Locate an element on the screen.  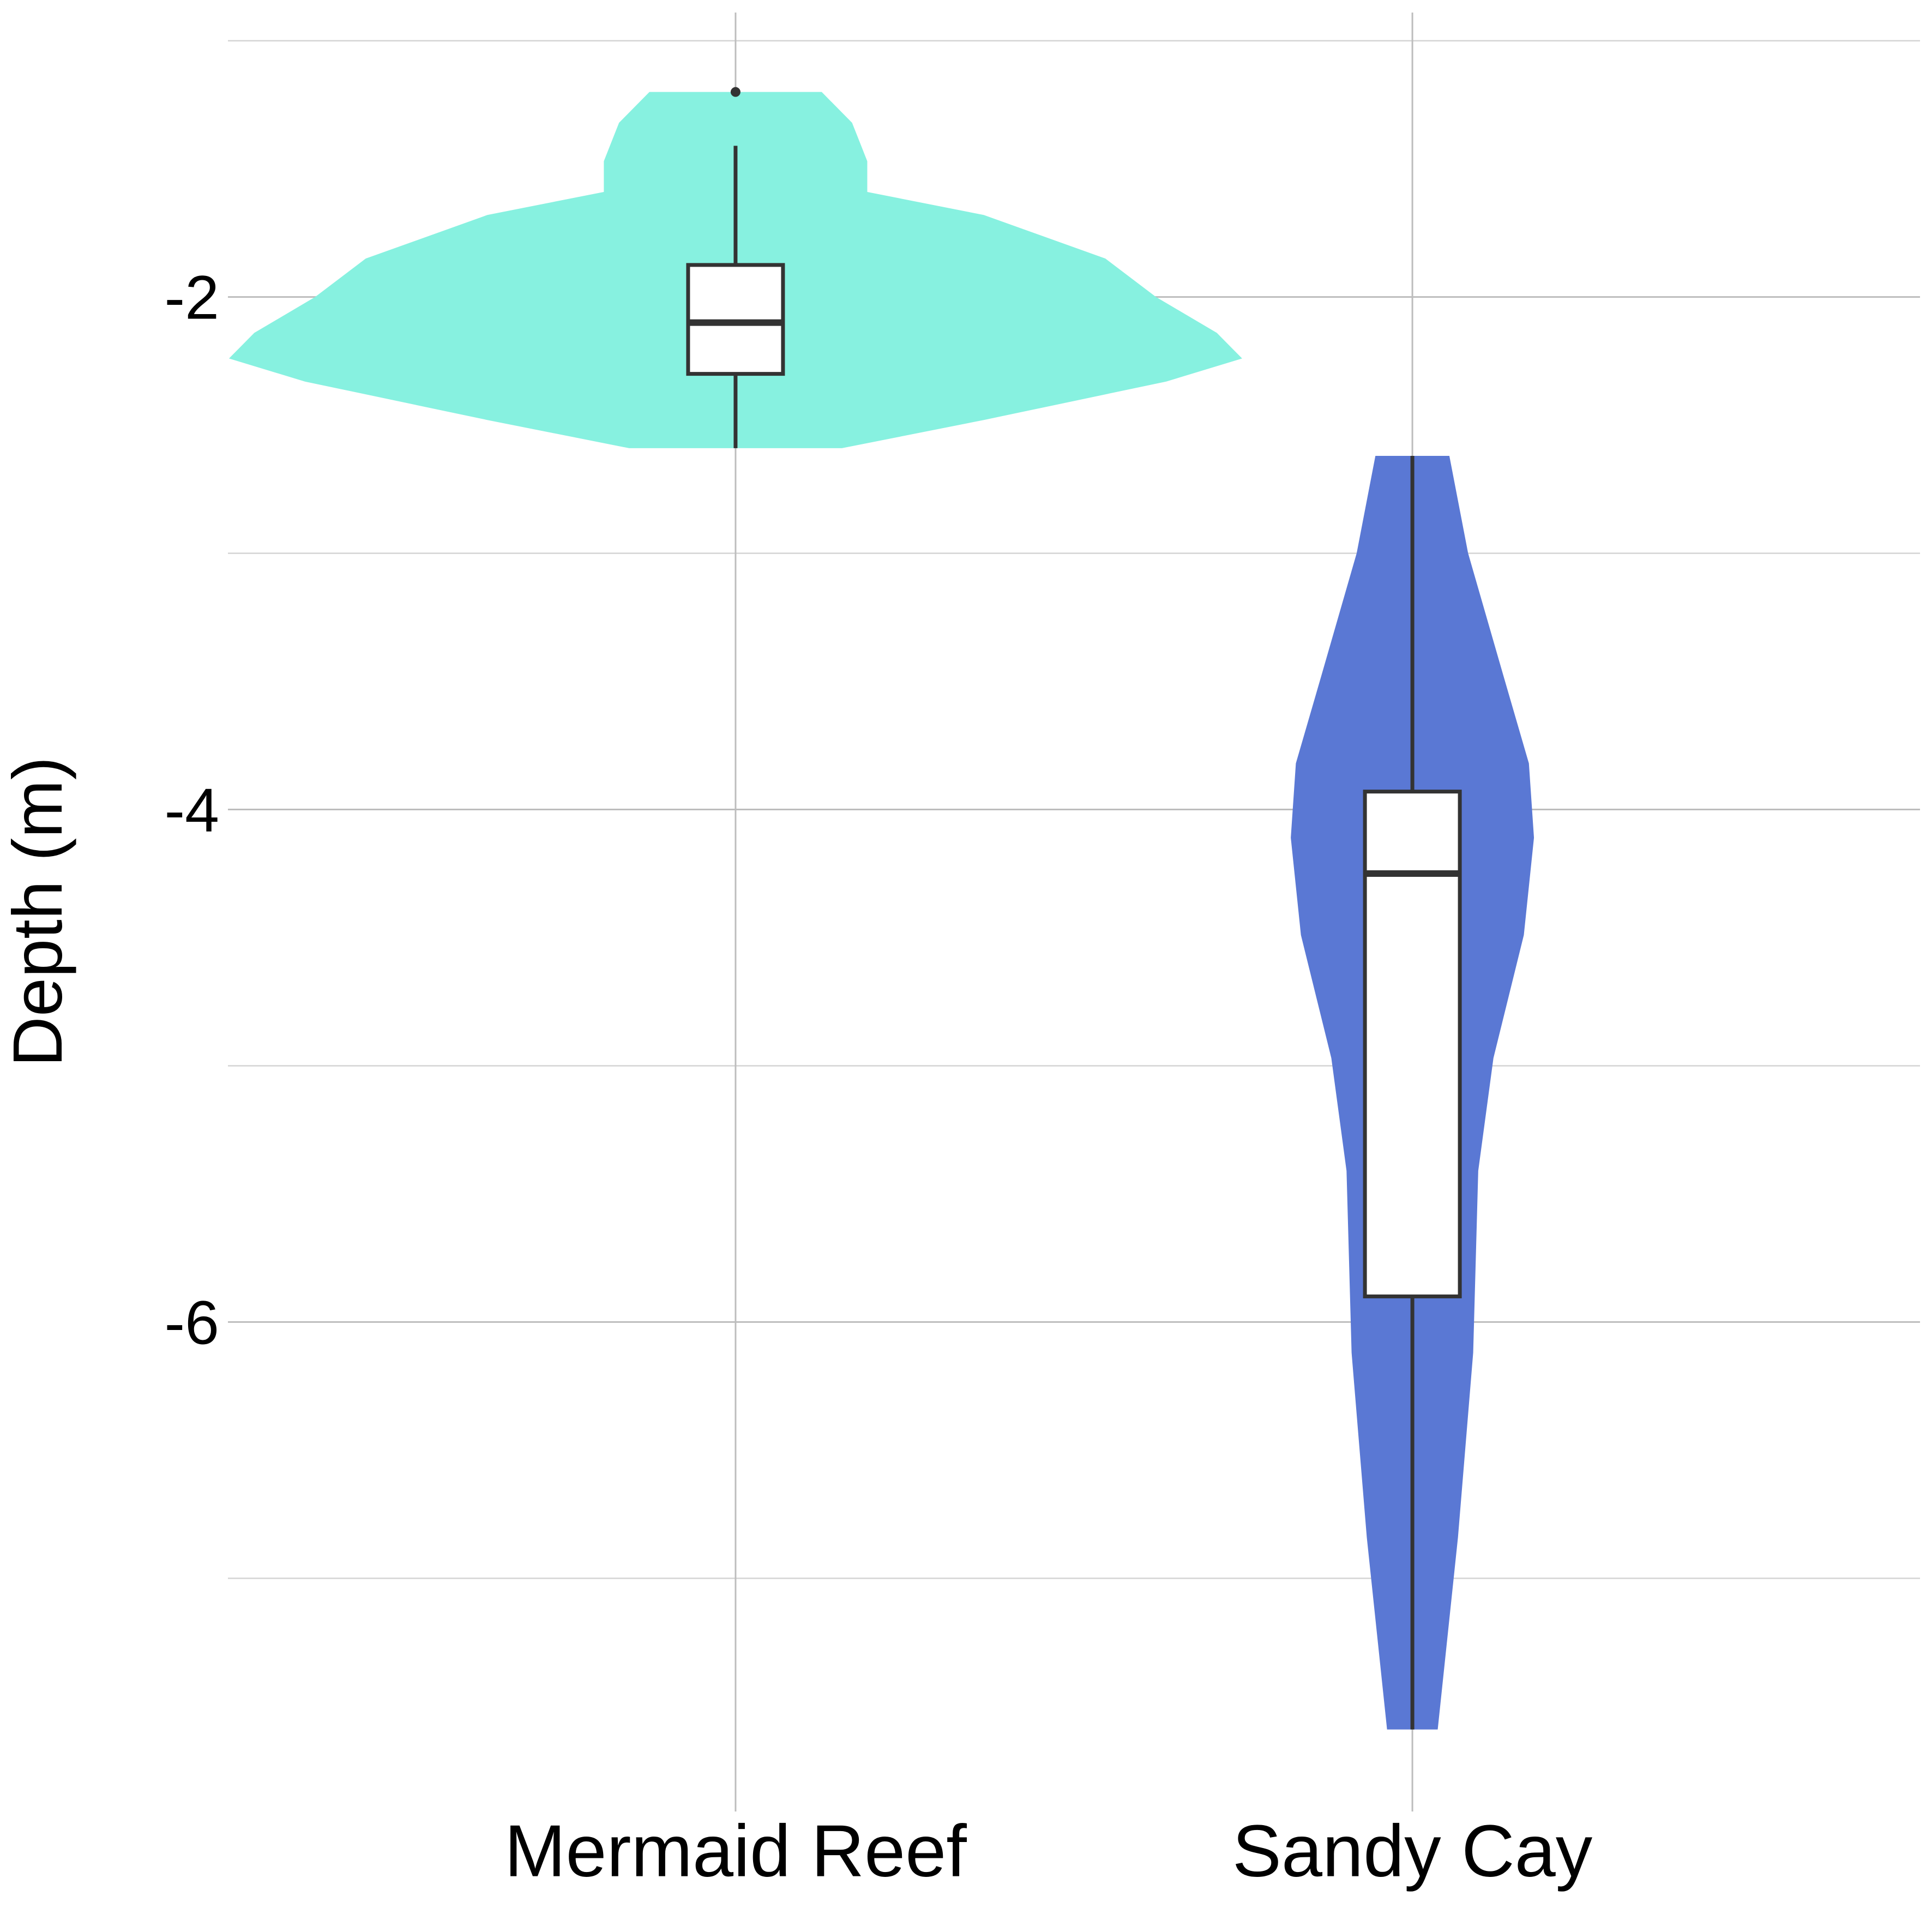
x-tick-label: Mermaid Reef is located at coordinates (735, 1851).